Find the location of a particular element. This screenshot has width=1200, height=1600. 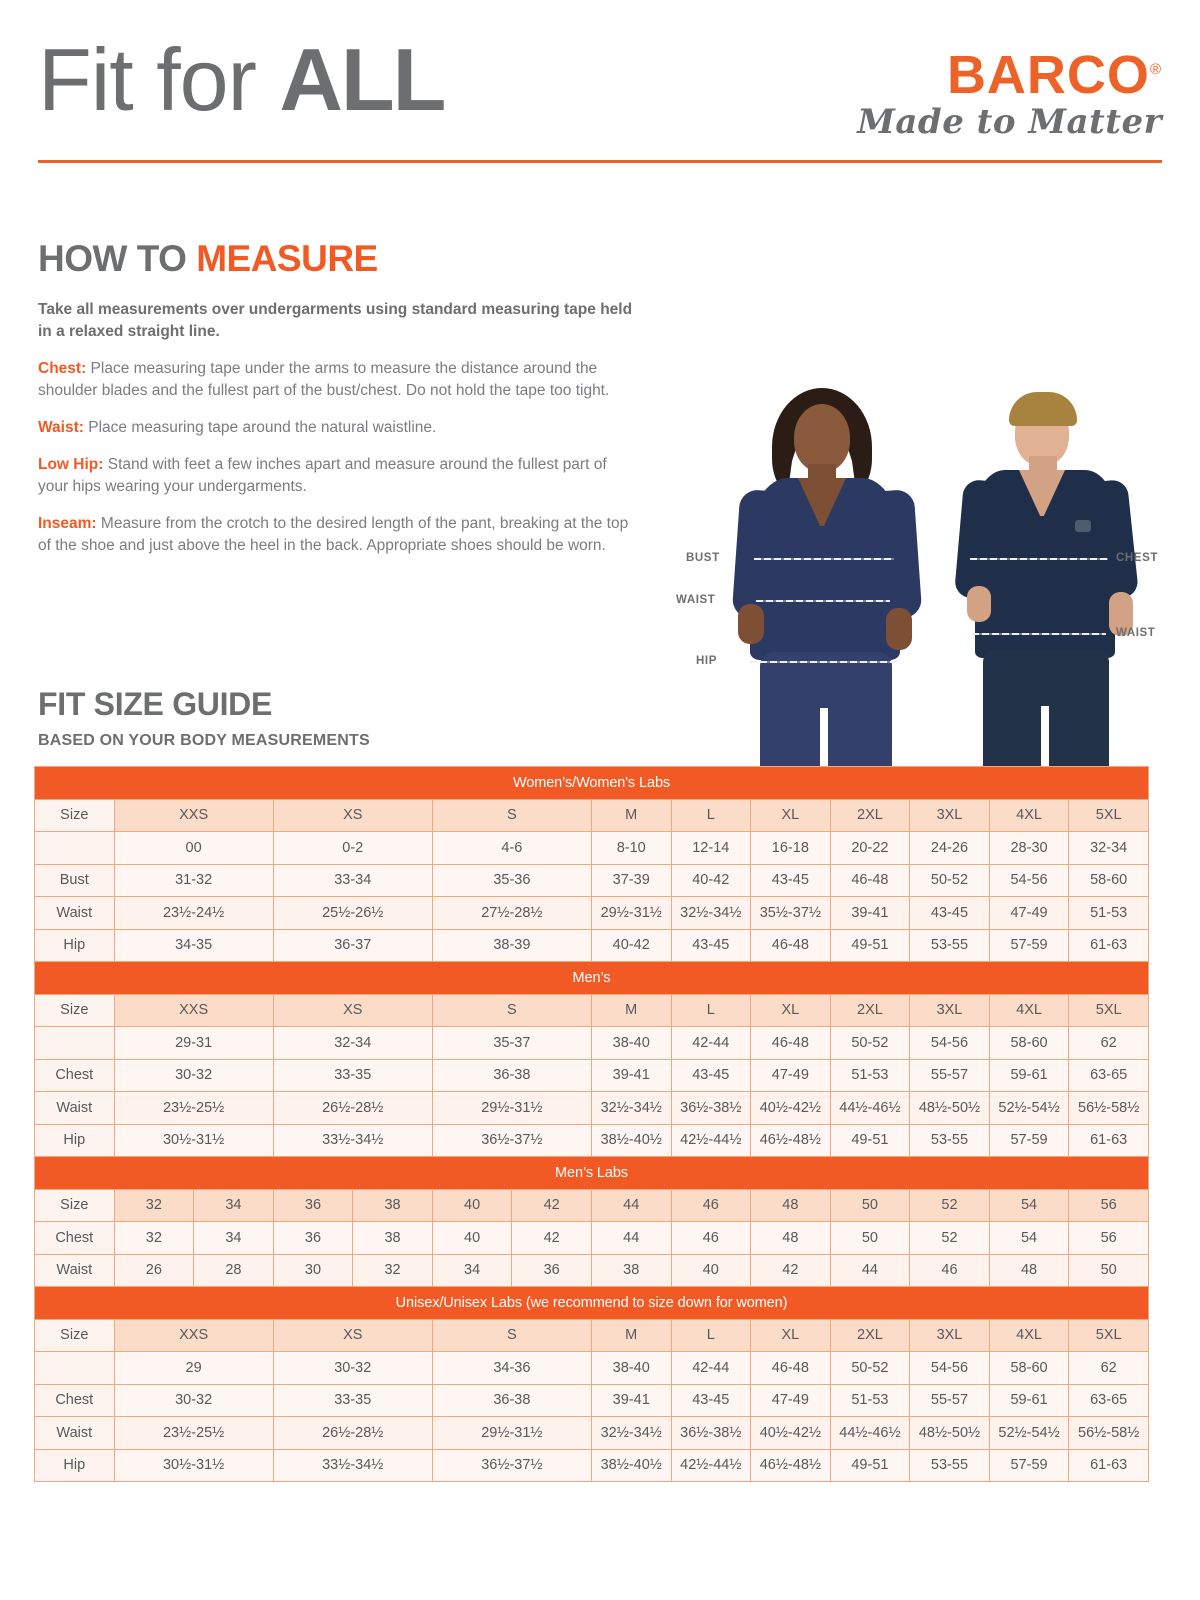

measurement-cell: 56½-58½ is located at coordinates (1108, 1108).